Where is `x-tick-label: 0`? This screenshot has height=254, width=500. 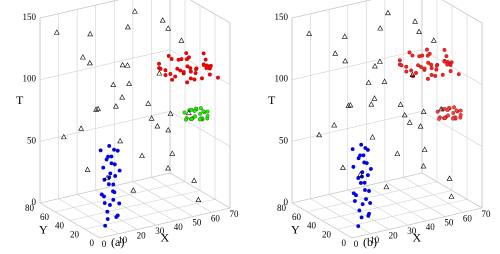 x-tick-label: 0 is located at coordinates (356, 244).